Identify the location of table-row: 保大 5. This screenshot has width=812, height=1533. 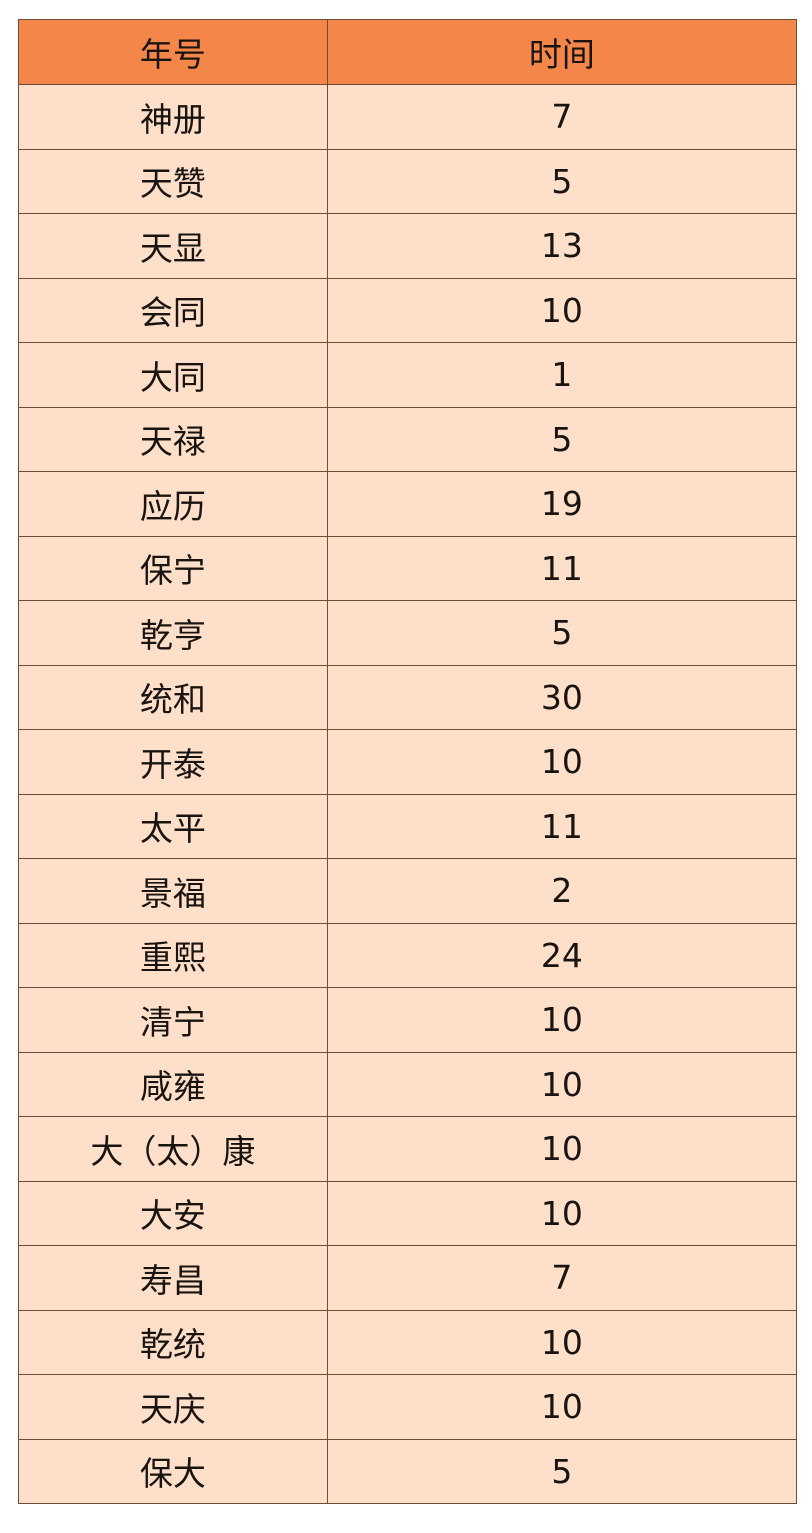
(408, 1471).